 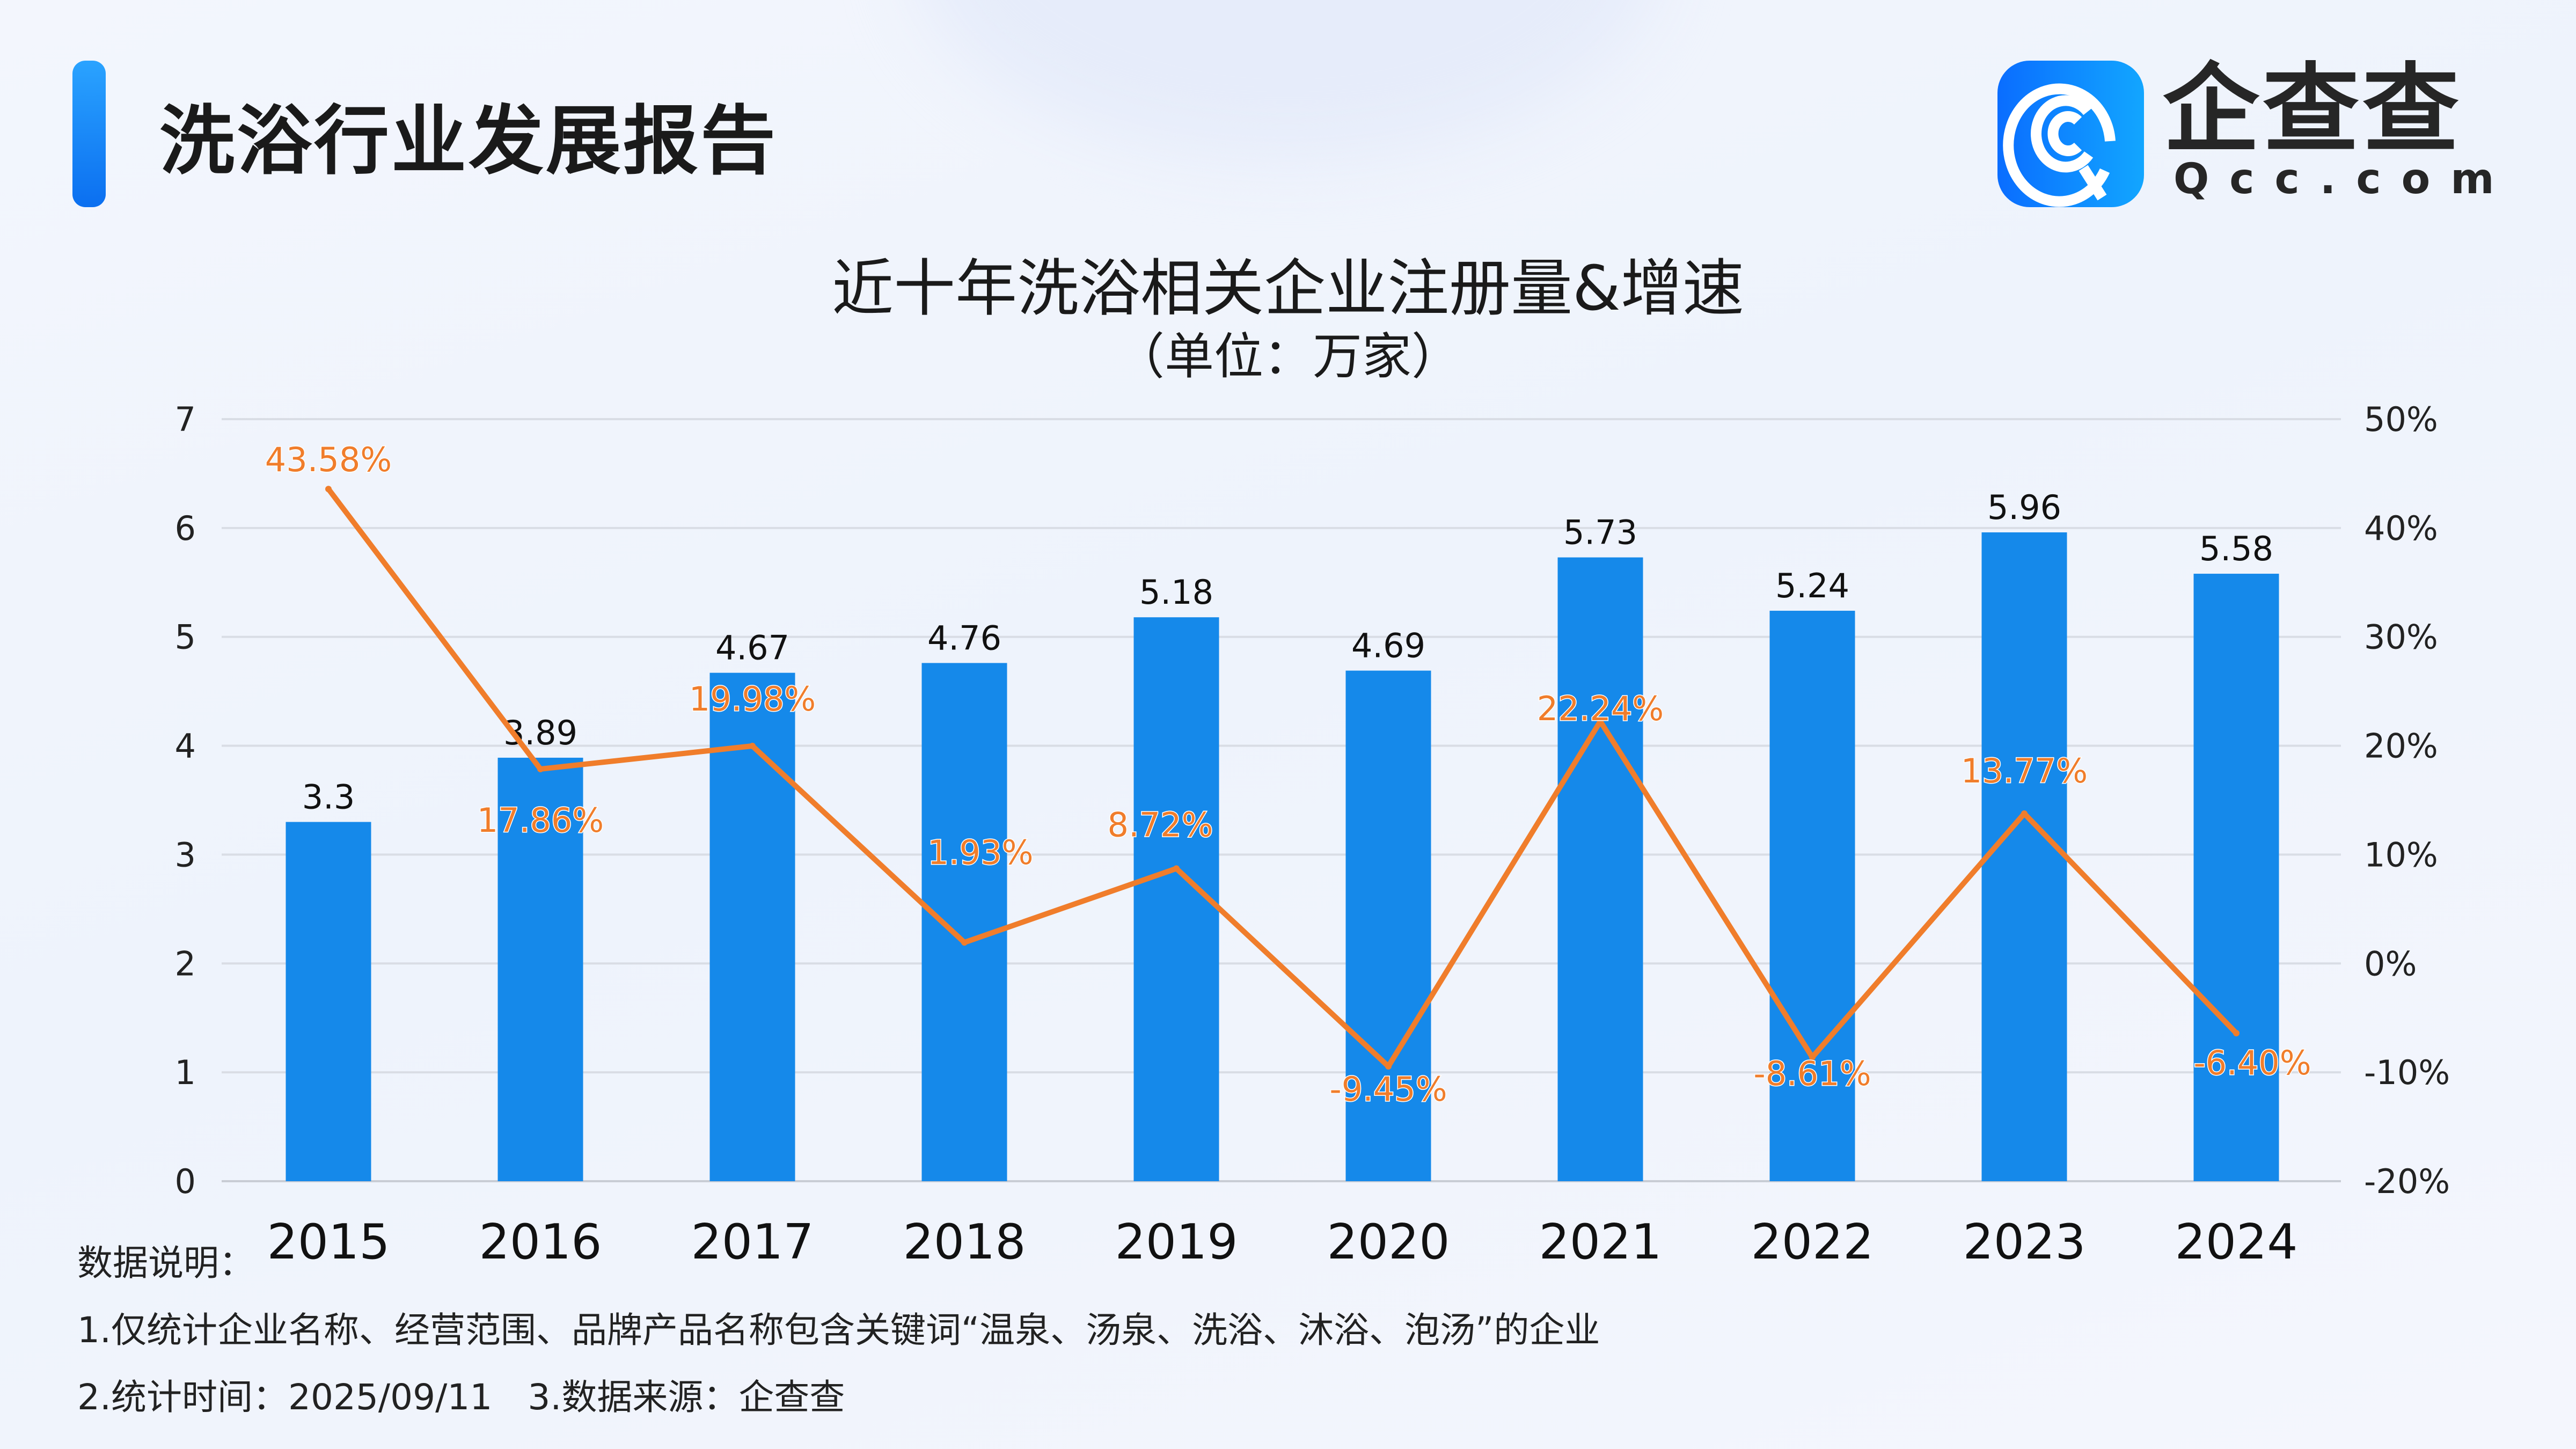 What do you see at coordinates (2401, 528) in the screenshot?
I see `y2-tick-label: 40%` at bounding box center [2401, 528].